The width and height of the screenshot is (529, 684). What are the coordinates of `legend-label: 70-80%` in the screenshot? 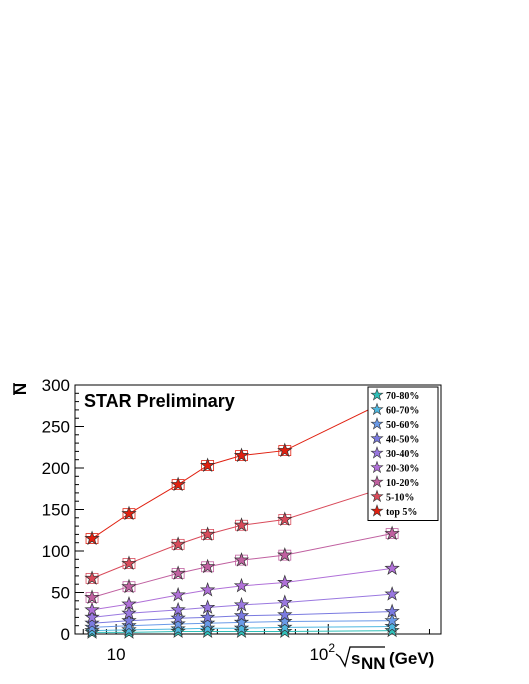 It's located at (402, 396).